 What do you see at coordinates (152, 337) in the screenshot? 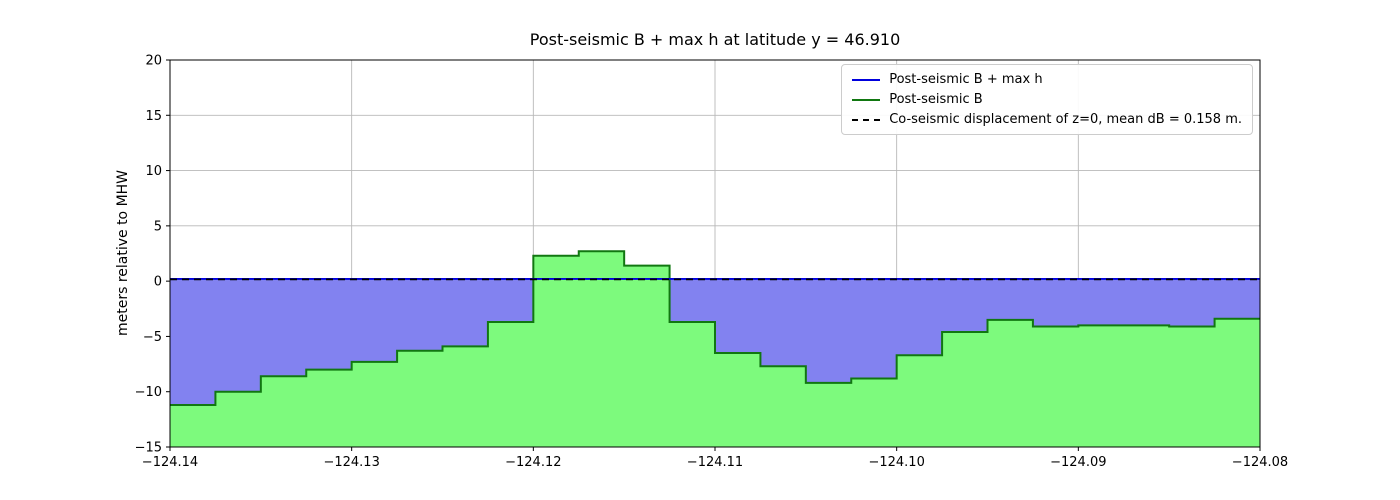
I see `y-tick-label: −5` at bounding box center [152, 337].